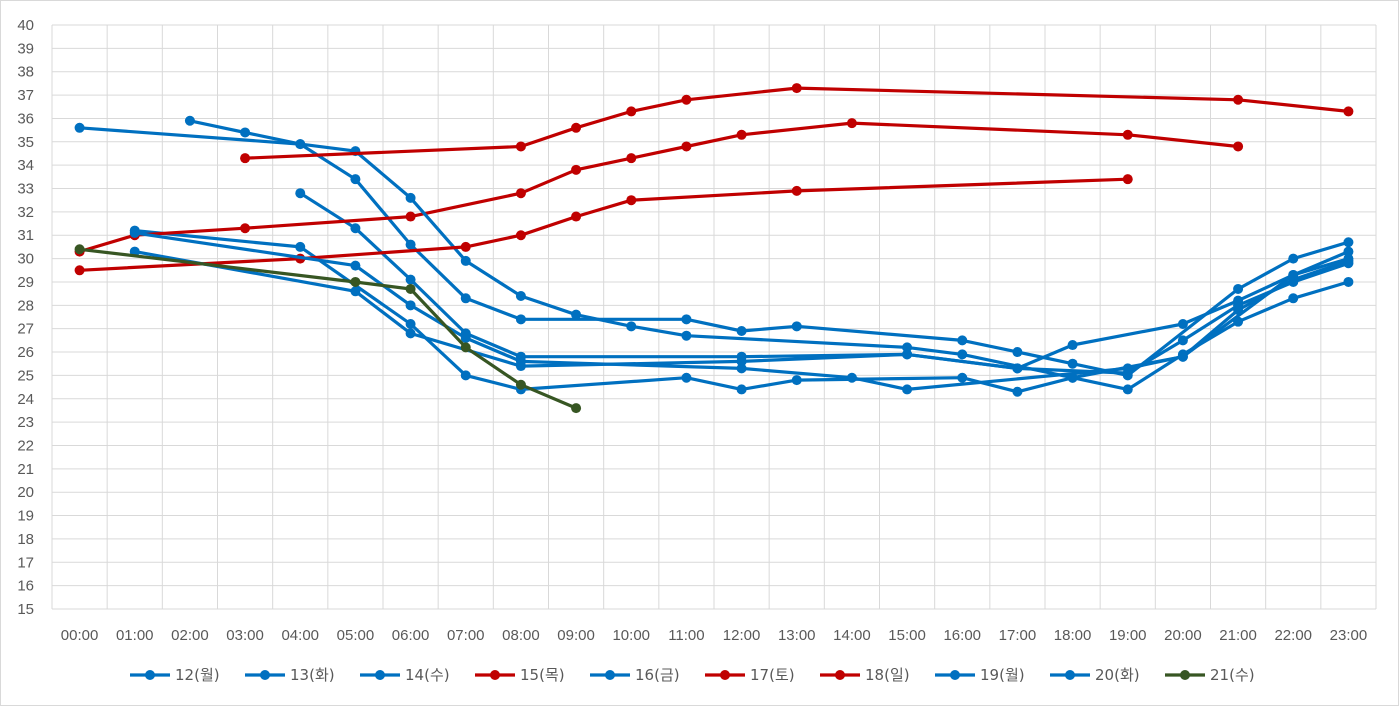  Describe the element at coordinates (1210, 675) in the screenshot. I see `legend-item: 21(수)` at that location.